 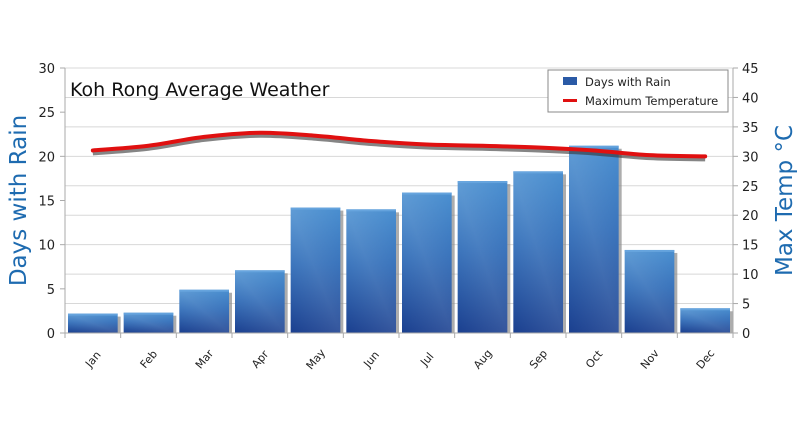 I want to click on month-label: May, so click(x=316, y=359).